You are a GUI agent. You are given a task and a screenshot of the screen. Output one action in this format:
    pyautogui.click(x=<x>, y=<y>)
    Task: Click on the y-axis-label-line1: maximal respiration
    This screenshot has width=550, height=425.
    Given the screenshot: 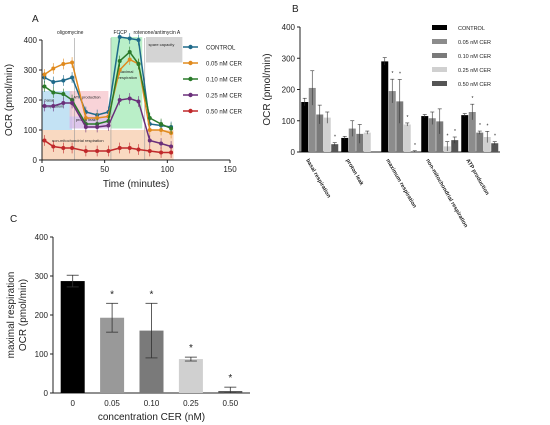 What is the action you would take?
    pyautogui.click(x=11, y=315)
    